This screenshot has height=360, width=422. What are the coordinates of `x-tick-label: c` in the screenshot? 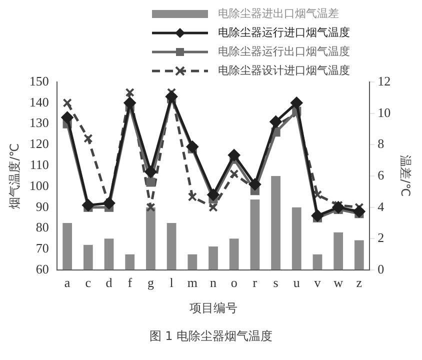 It's located at (88, 282).